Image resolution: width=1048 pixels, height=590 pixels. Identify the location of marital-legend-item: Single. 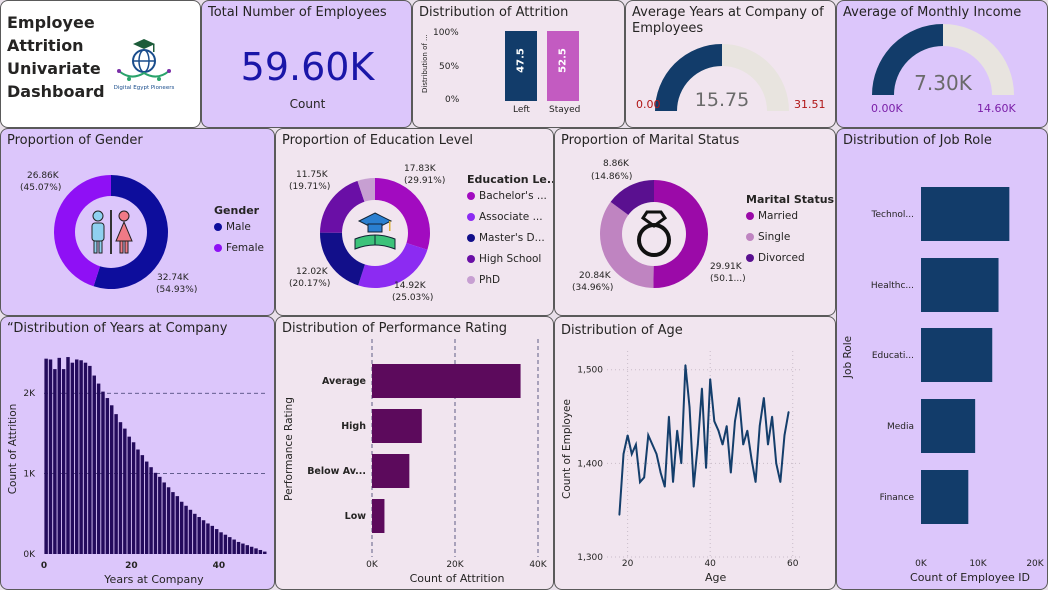
(768, 237).